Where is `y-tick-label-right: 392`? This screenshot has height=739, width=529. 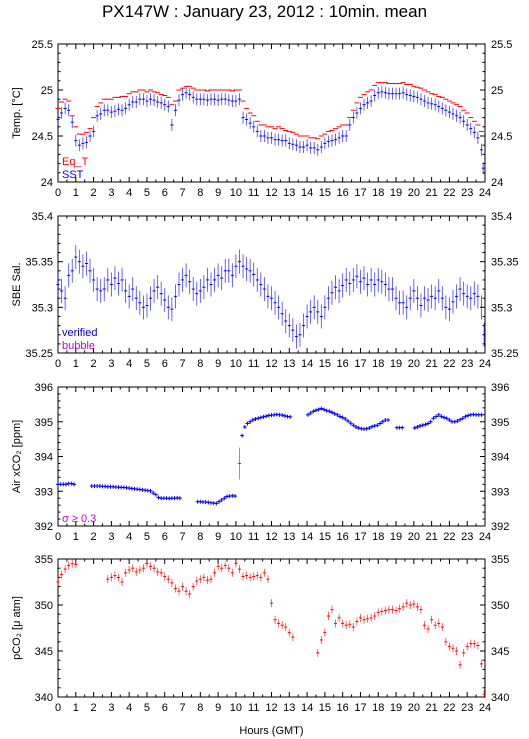
y-tick-label-right: 392 is located at coordinates (500, 527).